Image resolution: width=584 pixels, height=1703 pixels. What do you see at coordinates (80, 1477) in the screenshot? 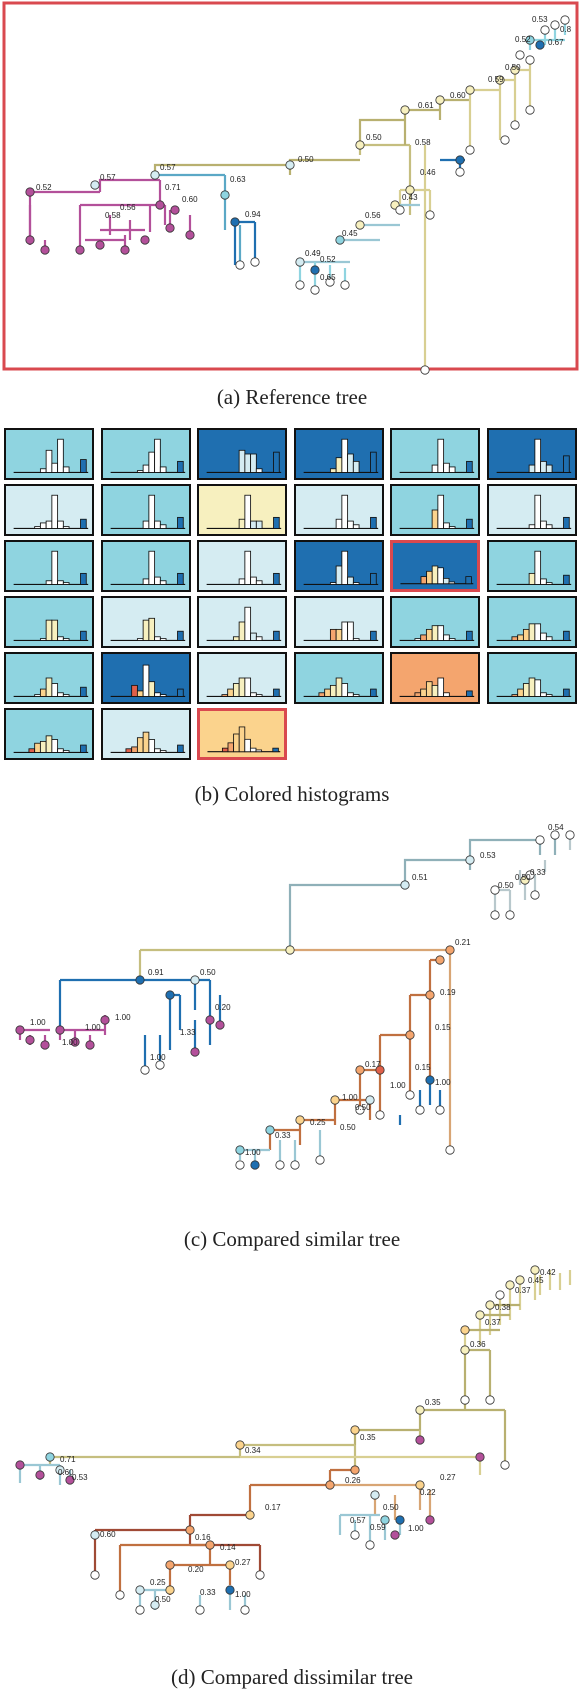
I see `support-label: 0.53` at bounding box center [80, 1477].